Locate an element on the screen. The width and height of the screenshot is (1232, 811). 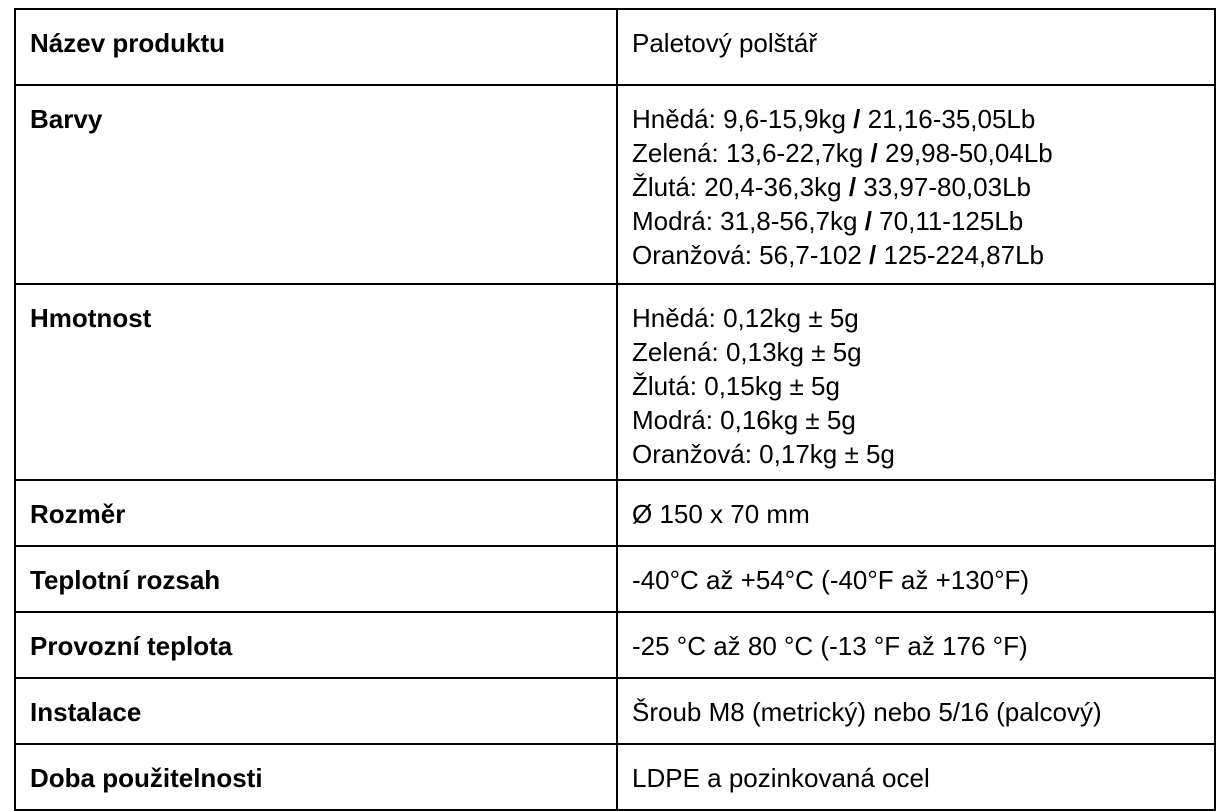
row-value: LDPE a pozinkovaná ocel is located at coordinates (916, 777).